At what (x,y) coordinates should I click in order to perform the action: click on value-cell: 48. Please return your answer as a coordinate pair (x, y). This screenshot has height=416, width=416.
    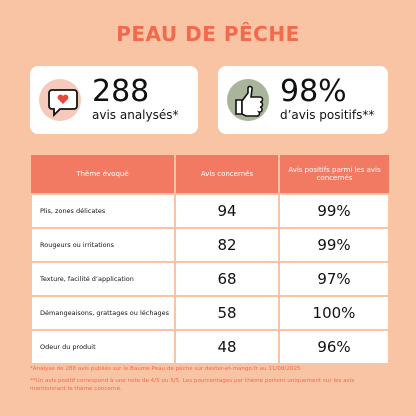
    Looking at the image, I should click on (227, 347).